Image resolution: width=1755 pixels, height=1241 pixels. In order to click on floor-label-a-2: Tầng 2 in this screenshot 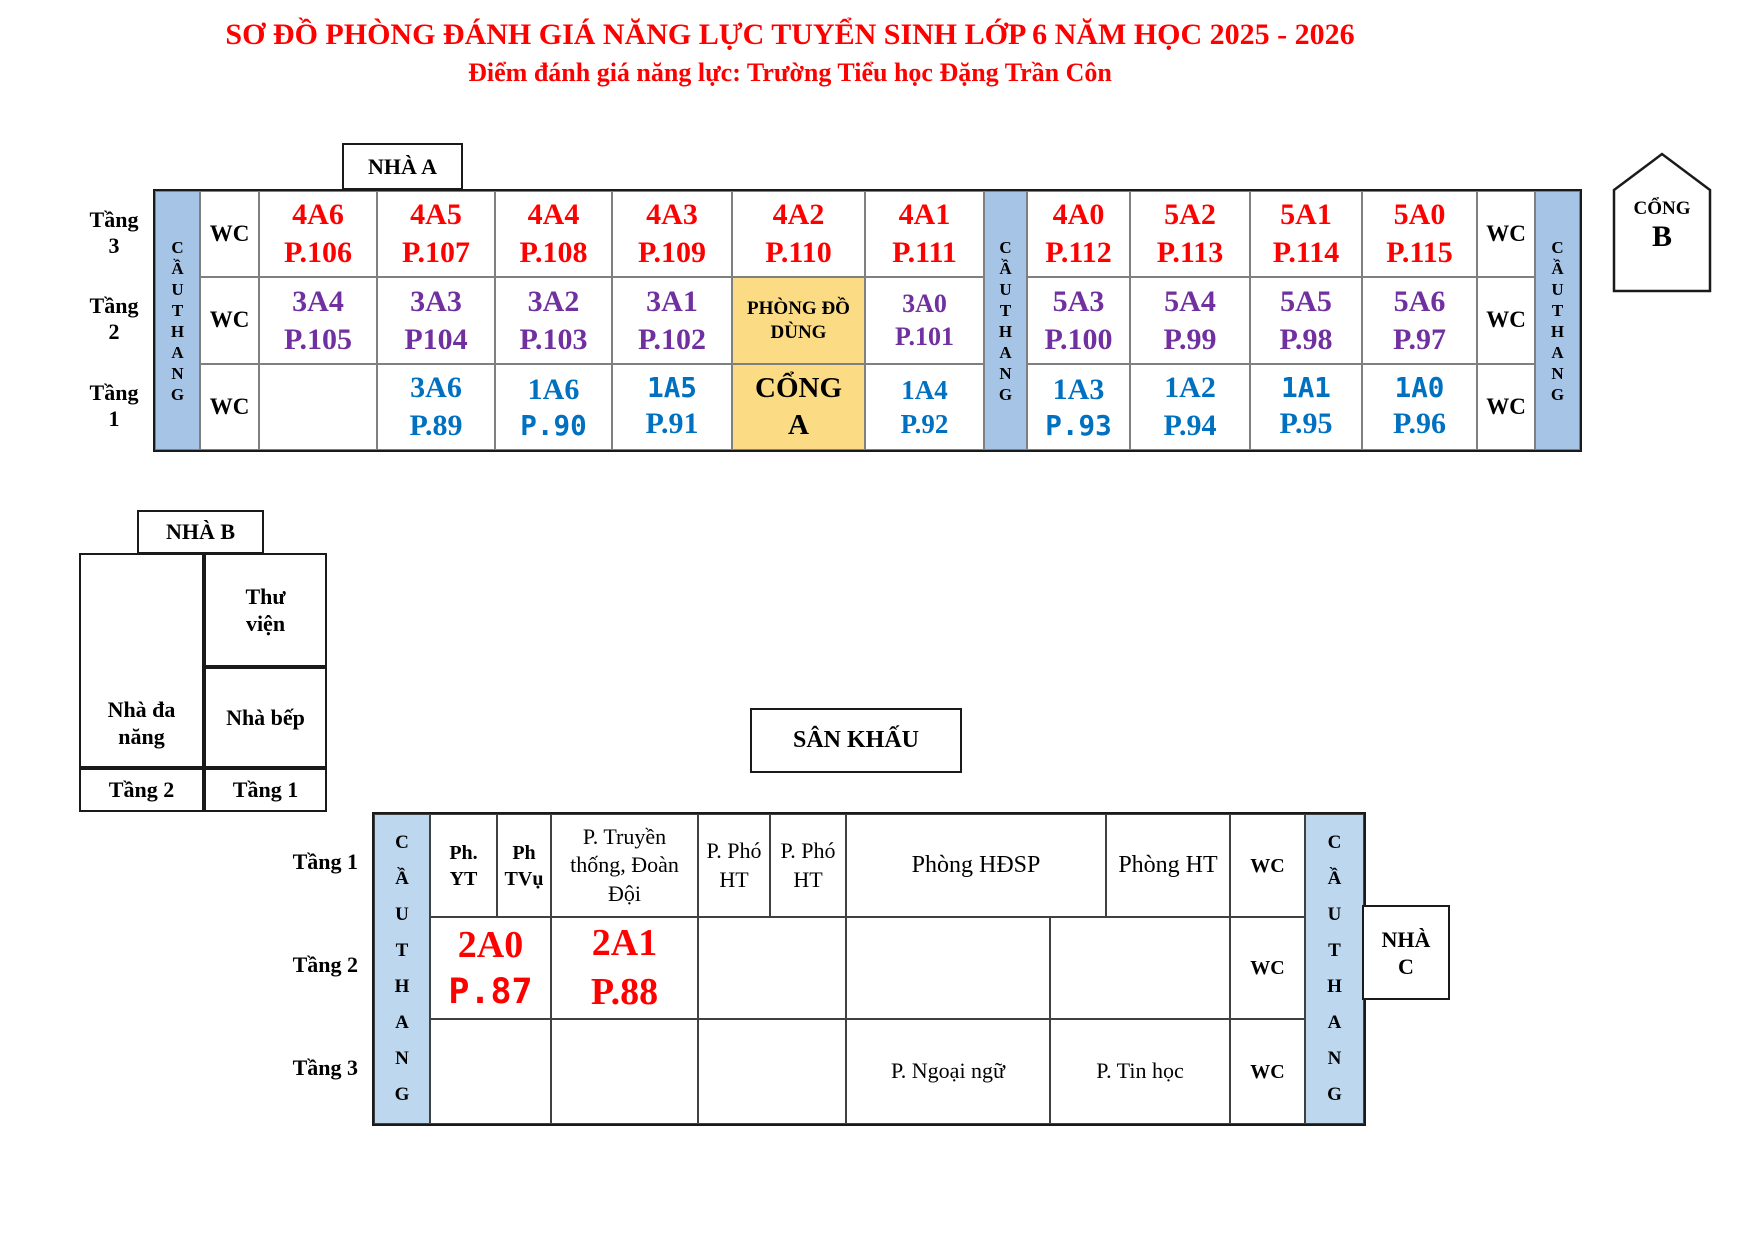, I will do `click(114, 318)`.